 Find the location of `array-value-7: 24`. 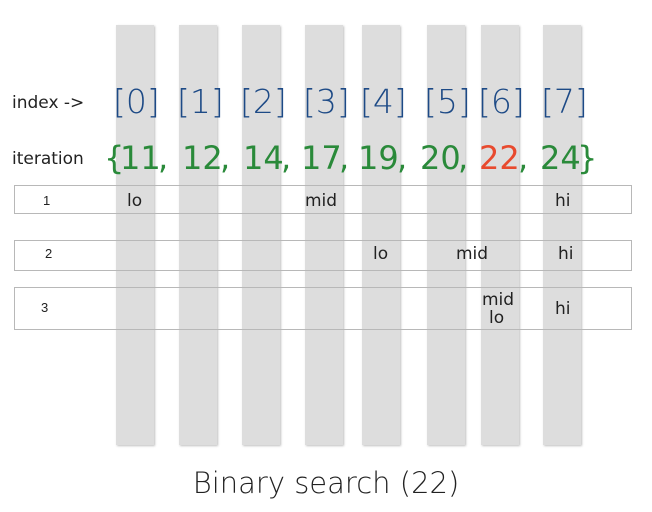

array-value-7: 24 is located at coordinates (560, 158).